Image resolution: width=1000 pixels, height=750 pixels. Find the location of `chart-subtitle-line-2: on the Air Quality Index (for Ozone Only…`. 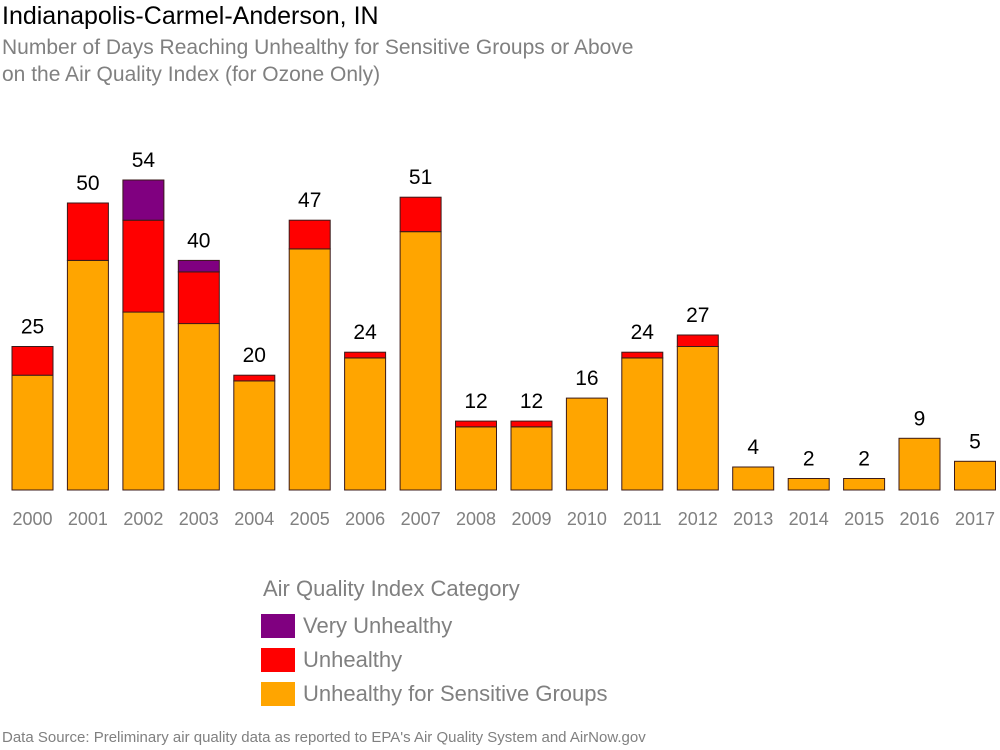

chart-subtitle-line-2: on the Air Quality Index (for Ozone Only… is located at coordinates (191, 74).